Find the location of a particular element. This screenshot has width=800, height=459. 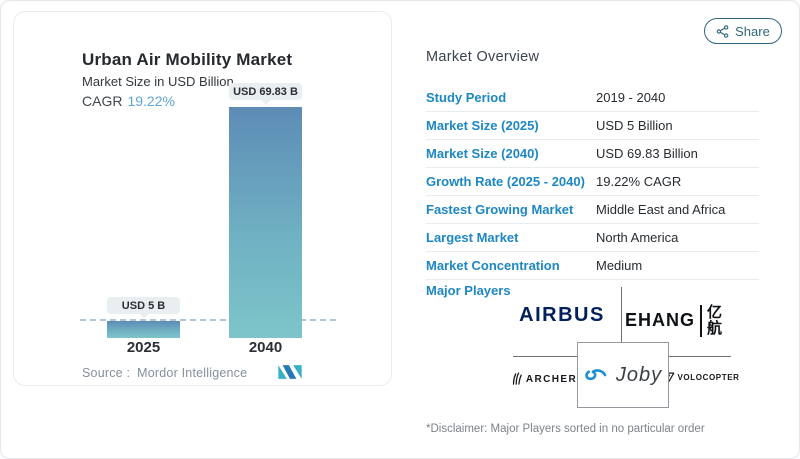

chart-title: Urban Air Mobility Market is located at coordinates (187, 59).